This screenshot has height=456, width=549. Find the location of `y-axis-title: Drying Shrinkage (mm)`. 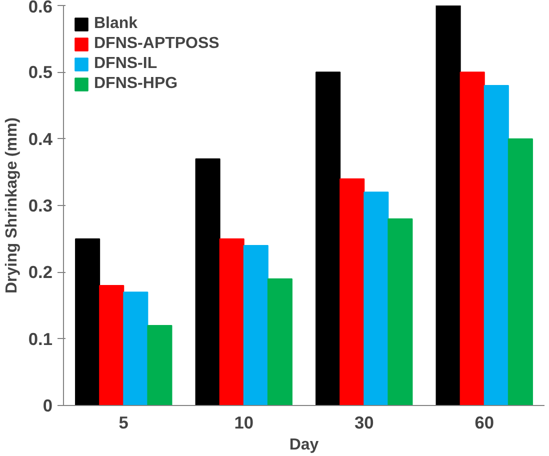

y-axis-title: Drying Shrinkage (mm) is located at coordinates (11, 205).